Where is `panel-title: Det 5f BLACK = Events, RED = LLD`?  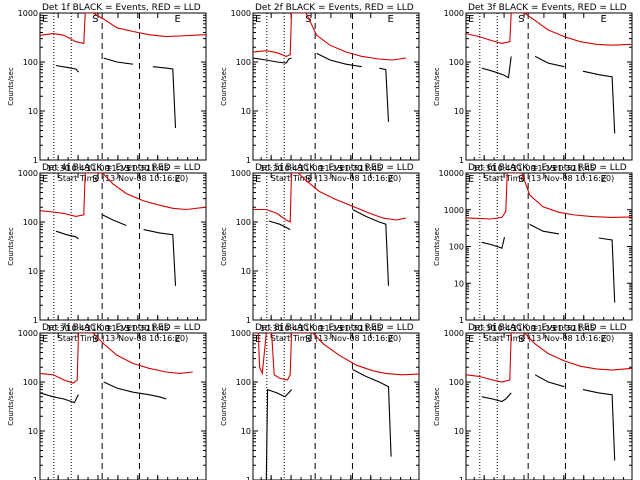 panel-title: Det 5f BLACK = Events, RED = LLD is located at coordinates (334, 168).